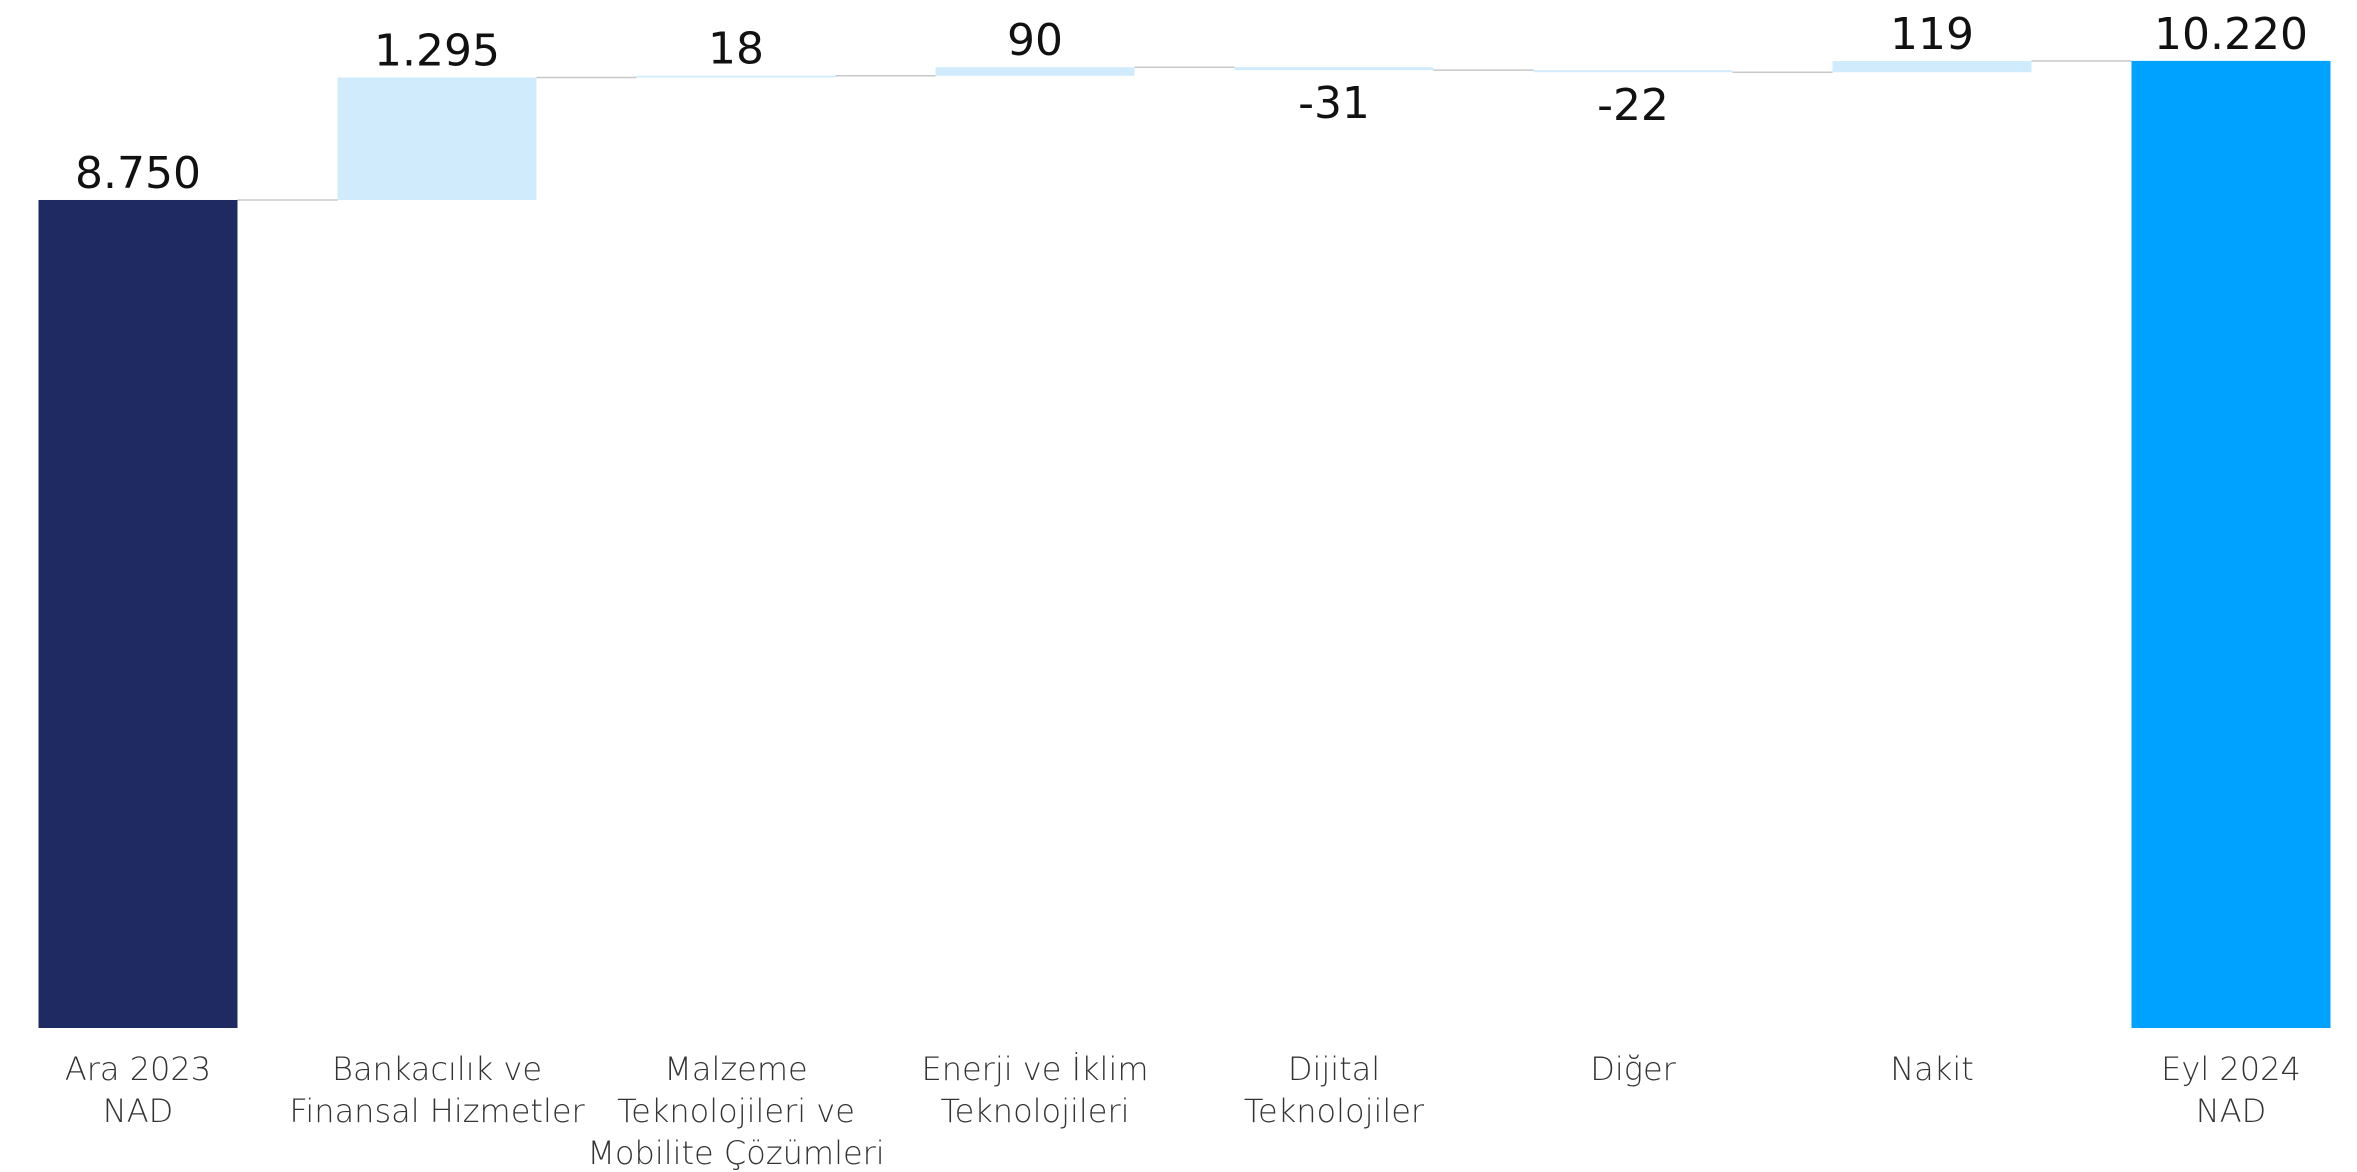  What do you see at coordinates (1633, 105) in the screenshot?
I see `value-label: -22` at bounding box center [1633, 105].